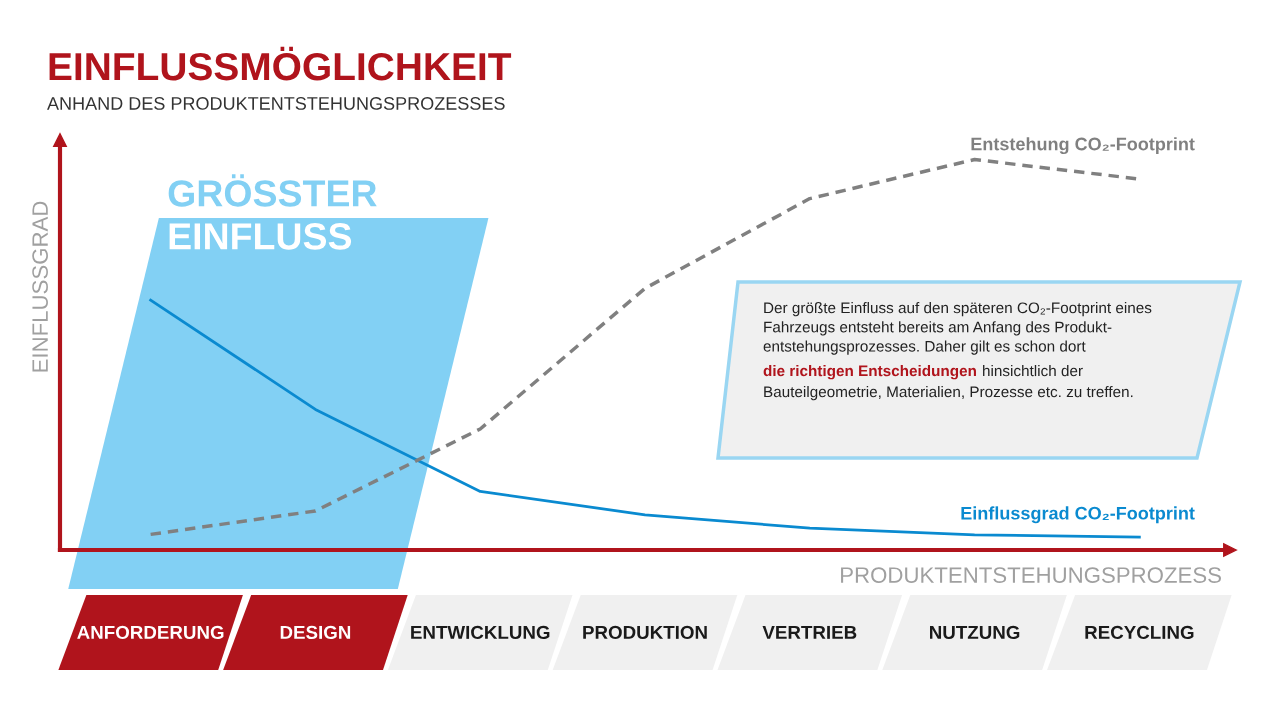 Image resolution: width=1280 pixels, height=720 pixels. What do you see at coordinates (1139, 632) in the screenshot?
I see `x-tick-label: RECYCLING` at bounding box center [1139, 632].